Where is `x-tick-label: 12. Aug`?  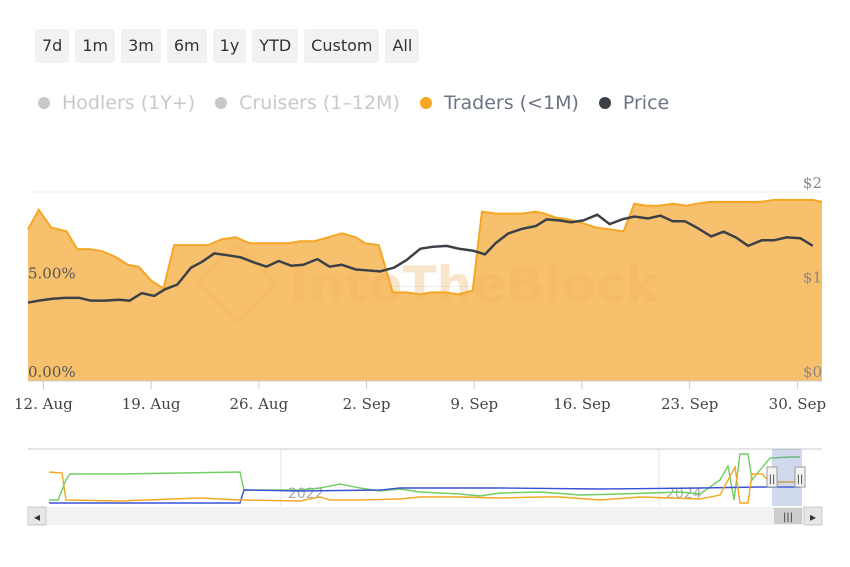
x-tick-label: 12. Aug is located at coordinates (43, 404).